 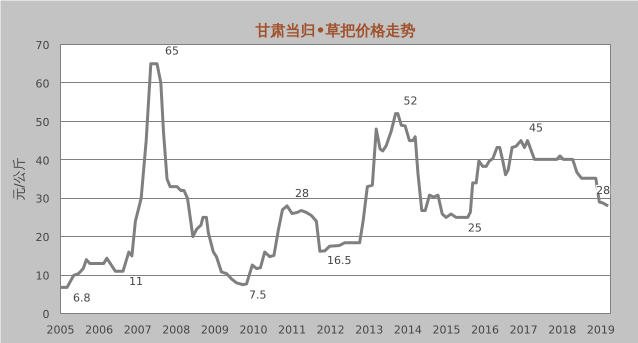 What do you see at coordinates (43, 276) in the screenshot?
I see `y-tick-label: 10` at bounding box center [43, 276].